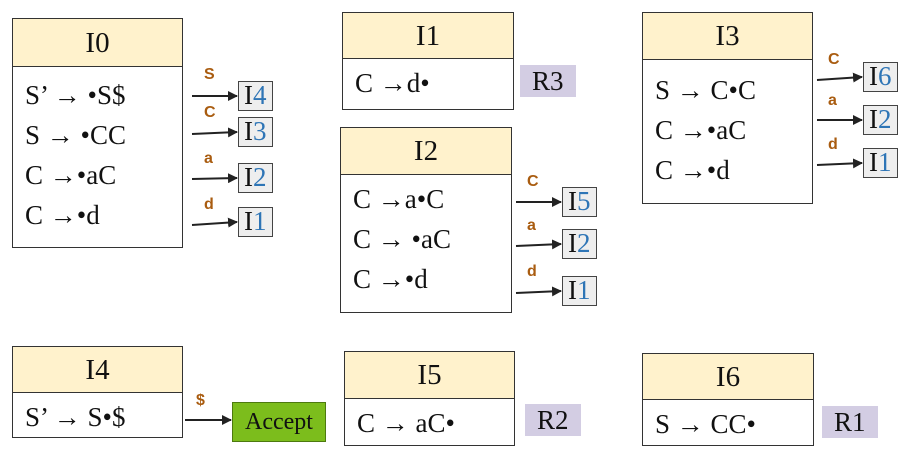  What do you see at coordinates (62, 215) in the screenshot?
I see `state-i0-item-4: C →•d` at bounding box center [62, 215].